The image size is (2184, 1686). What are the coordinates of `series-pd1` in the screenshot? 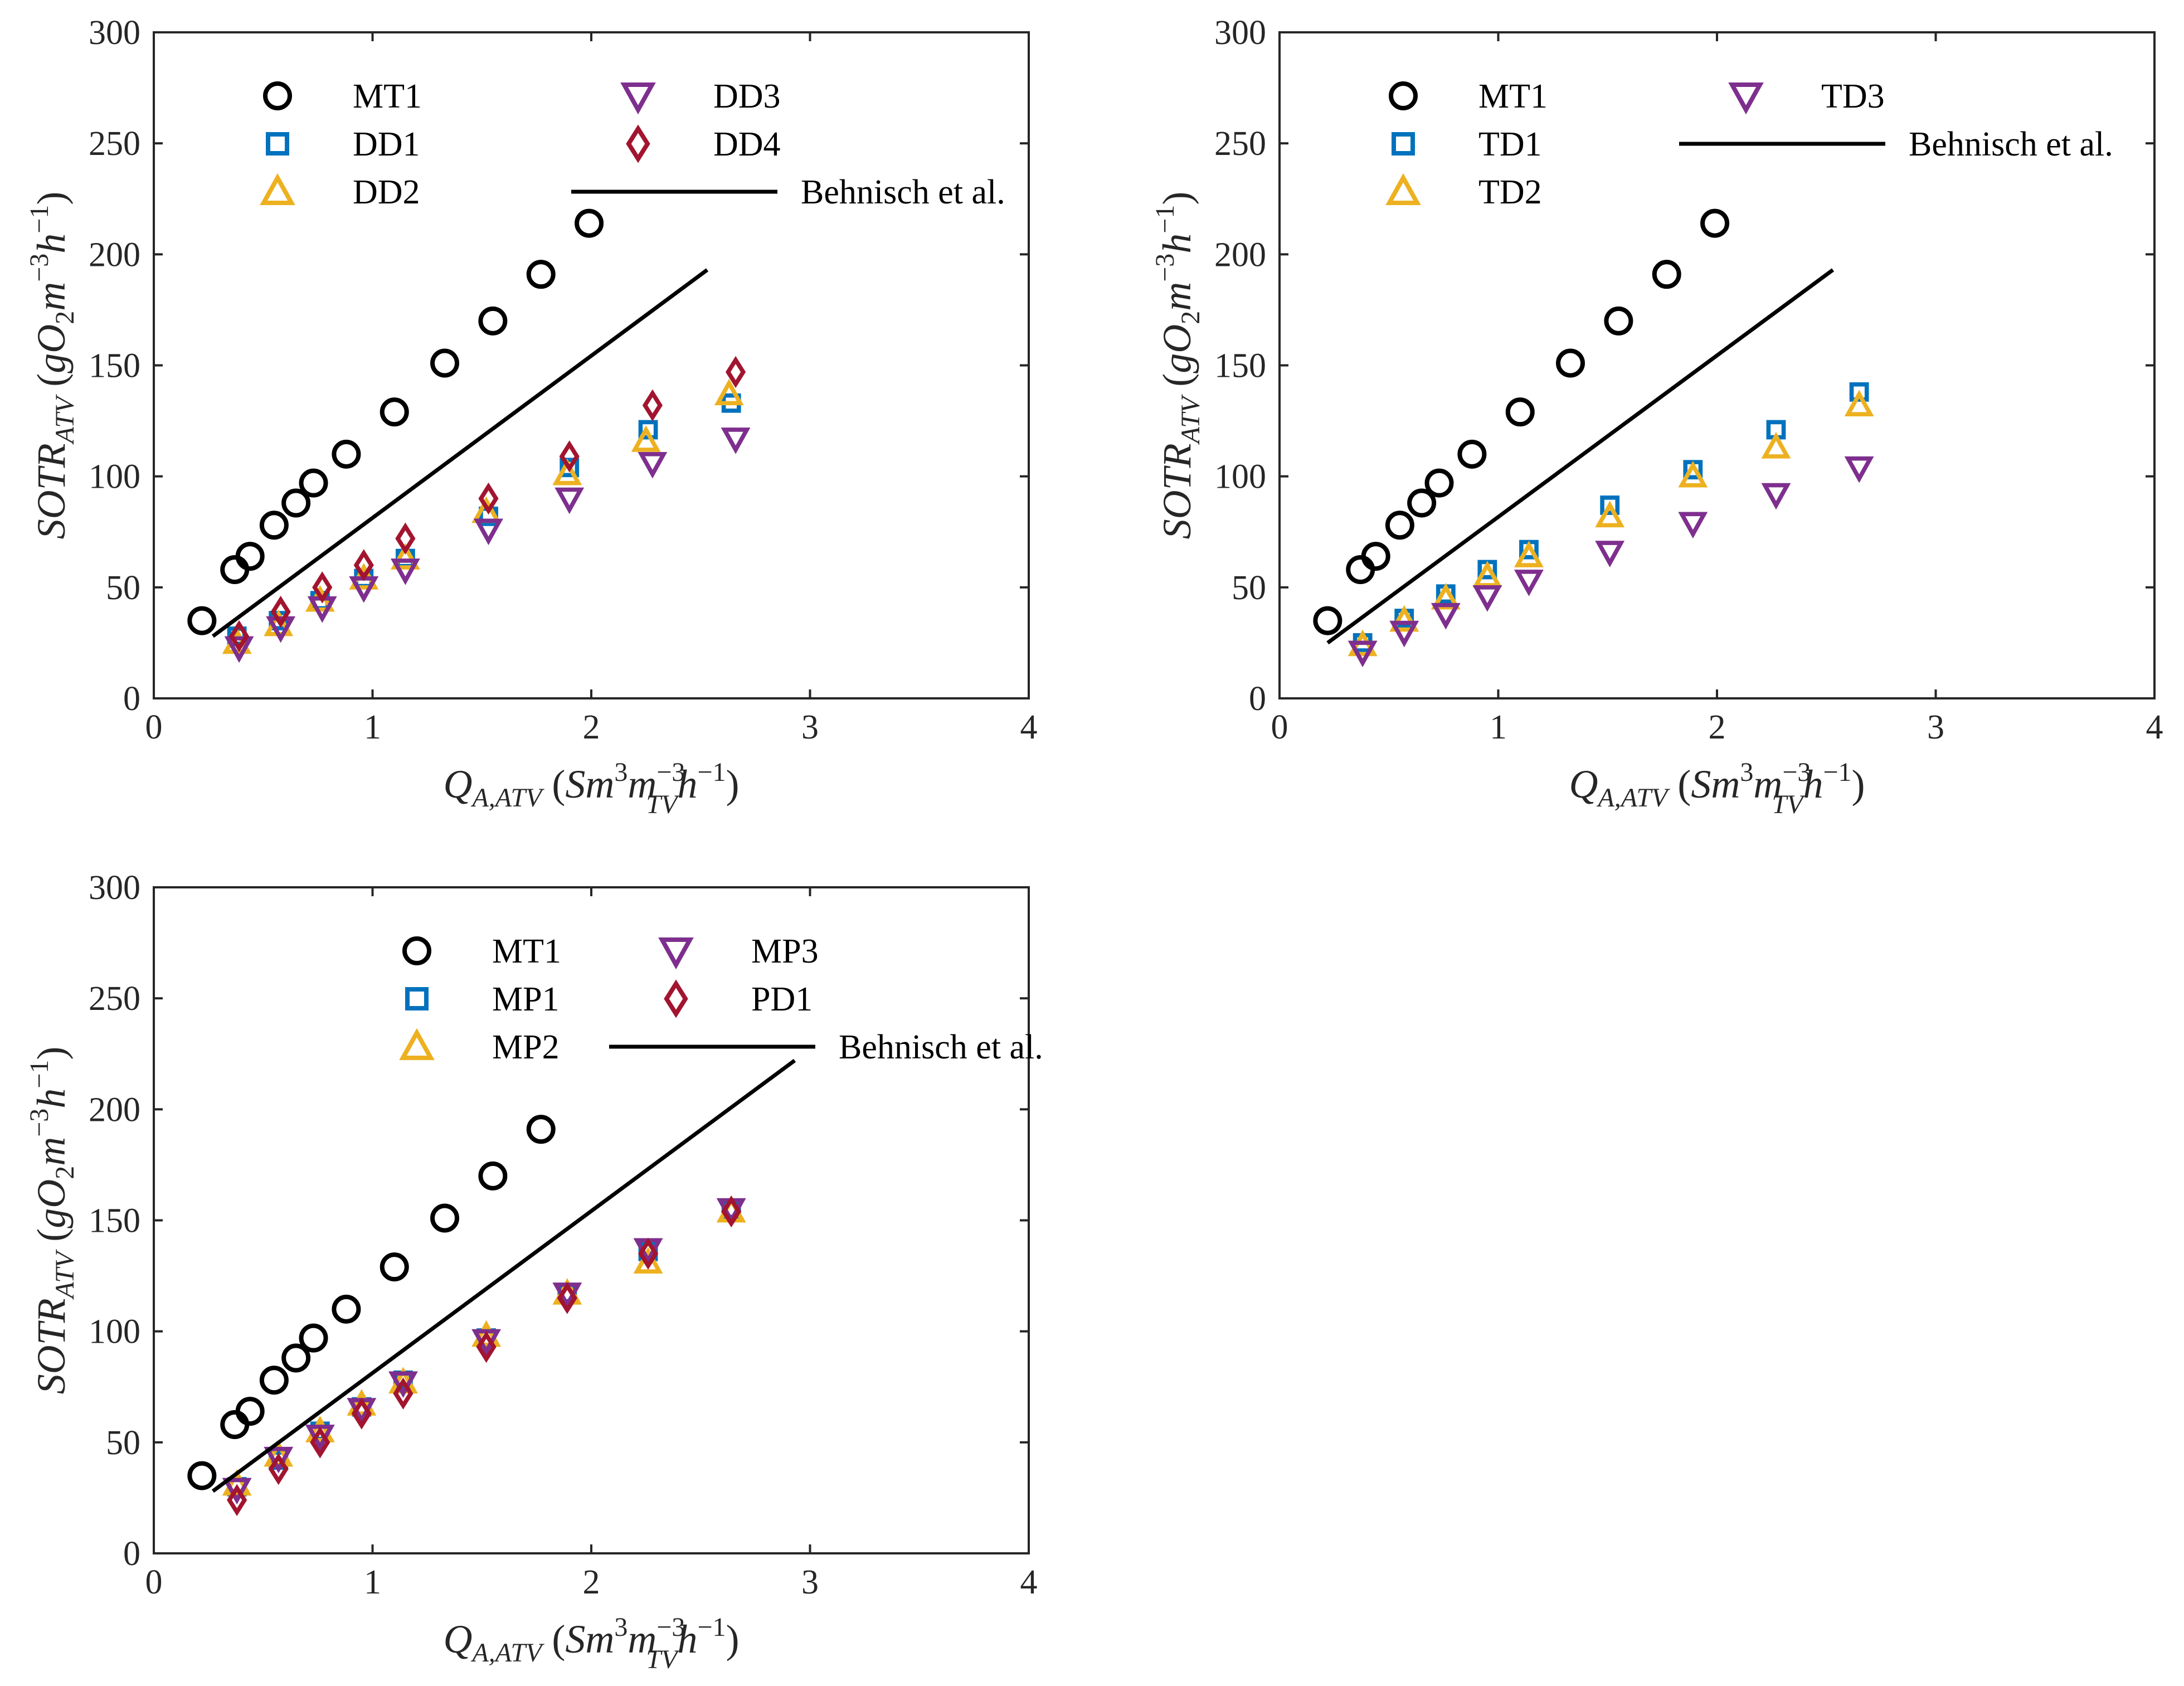 It's located at (485, 1356).